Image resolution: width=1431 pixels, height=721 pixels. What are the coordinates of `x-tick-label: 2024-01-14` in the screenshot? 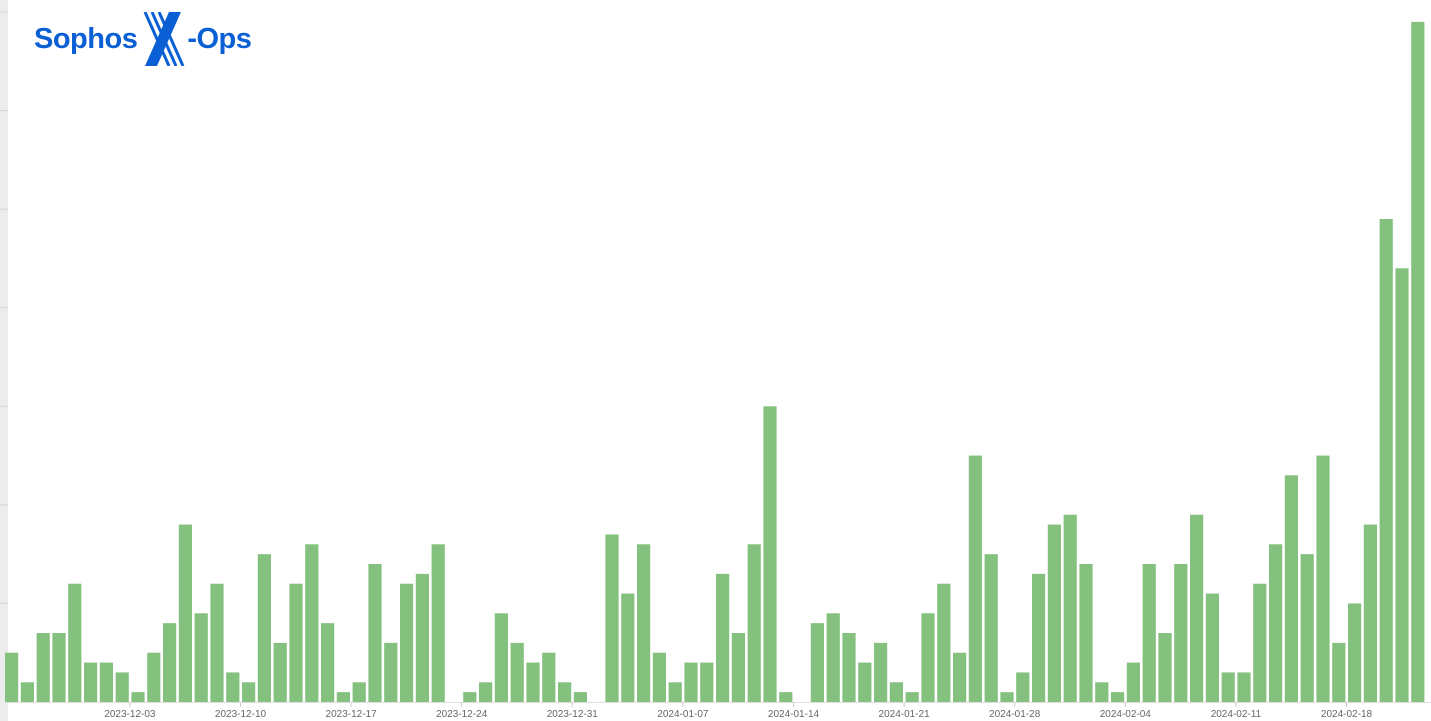 It's located at (794, 714).